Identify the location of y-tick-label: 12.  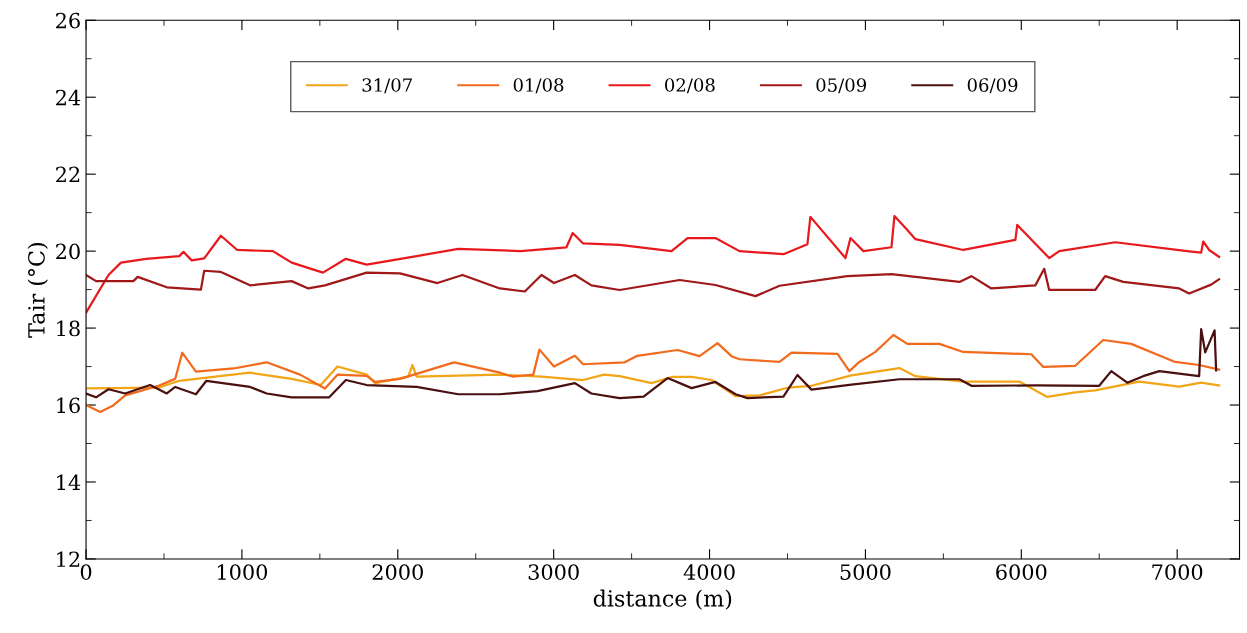
(68, 559).